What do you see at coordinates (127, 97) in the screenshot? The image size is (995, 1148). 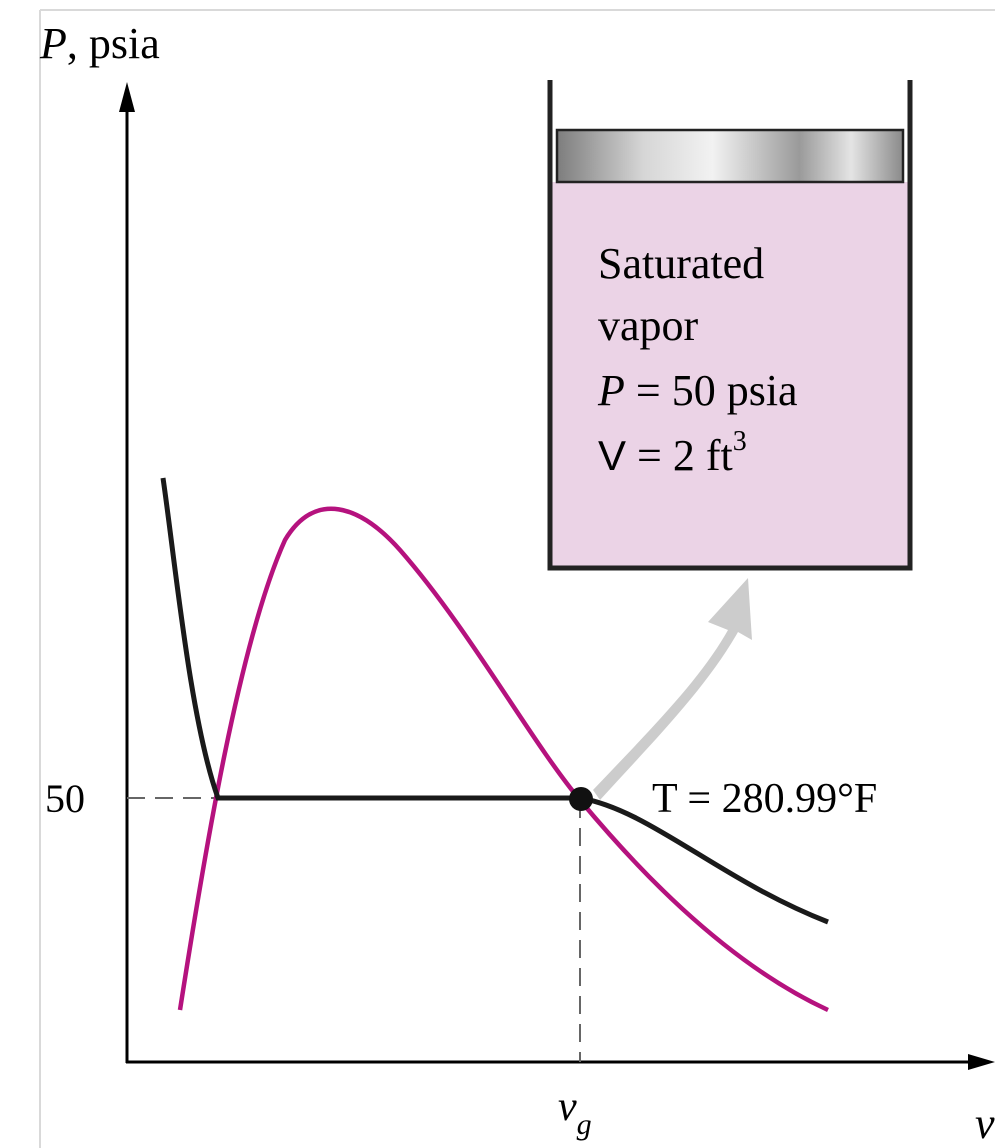 I see `y-axis-arrow-icon` at bounding box center [127, 97].